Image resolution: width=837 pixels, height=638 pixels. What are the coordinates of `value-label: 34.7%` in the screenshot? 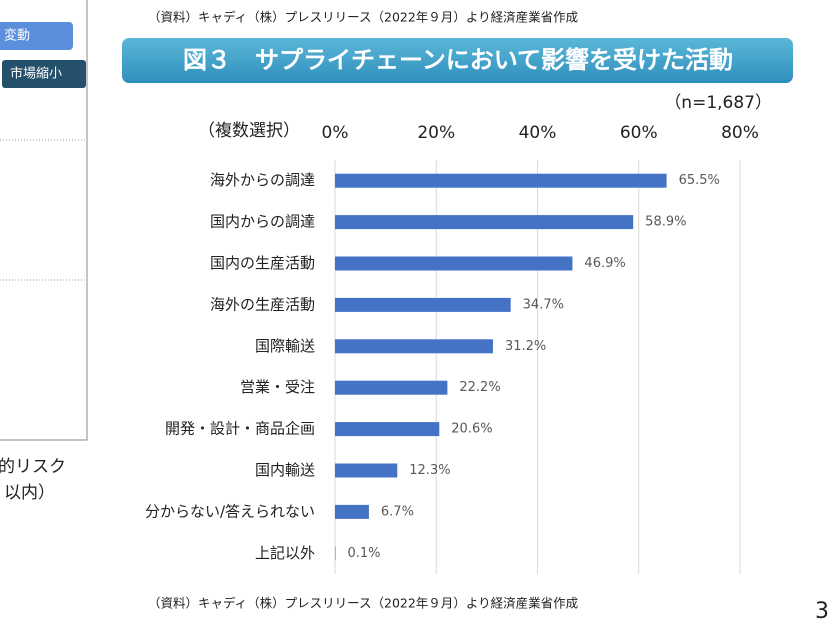 It's located at (543, 304).